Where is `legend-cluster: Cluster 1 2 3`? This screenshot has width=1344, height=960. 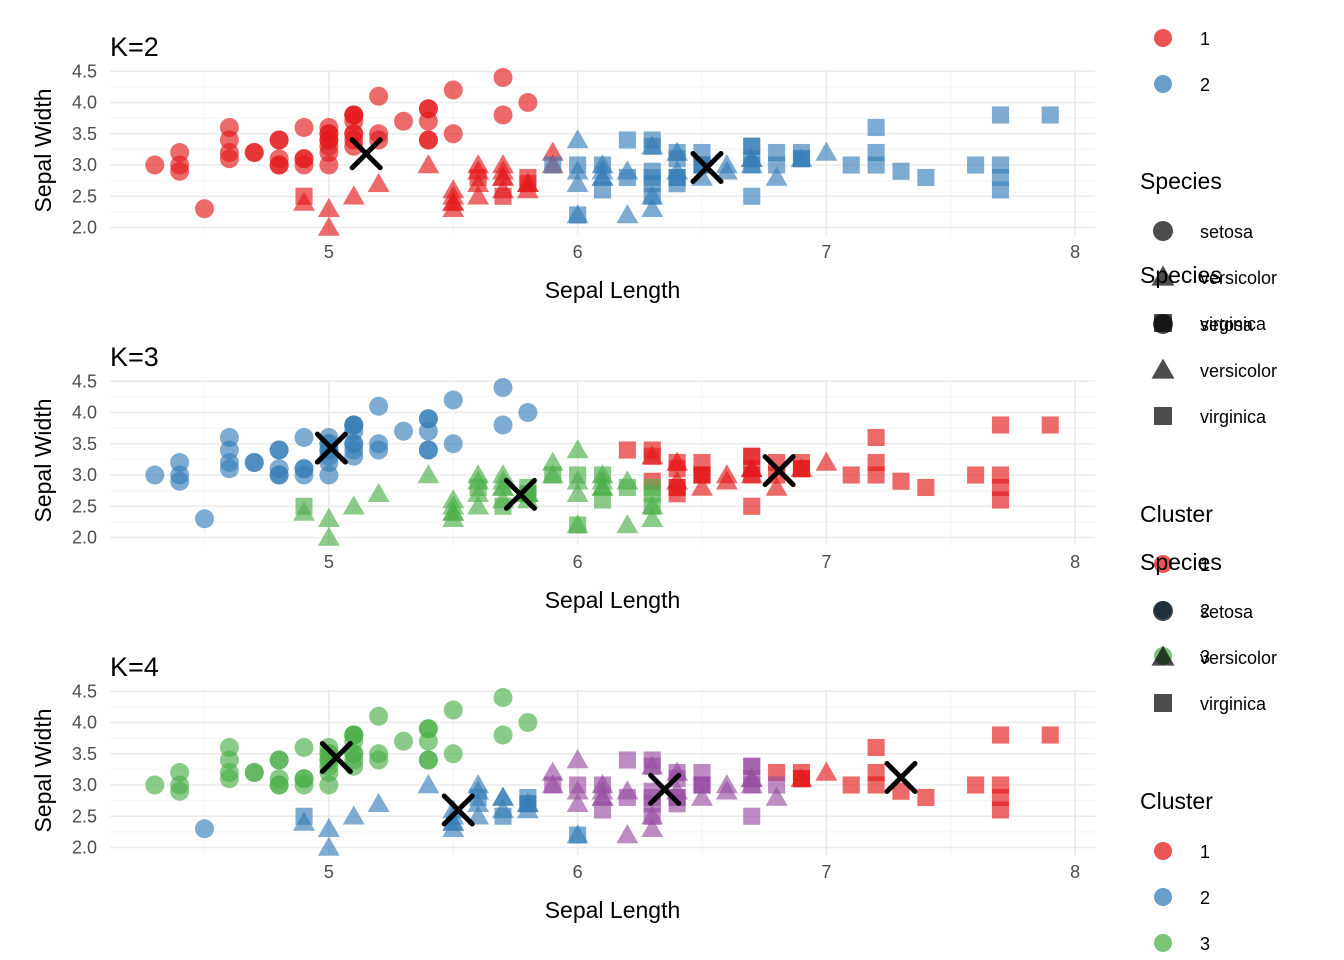 legend-cluster: Cluster 1 2 3 is located at coordinates (1176, 584).